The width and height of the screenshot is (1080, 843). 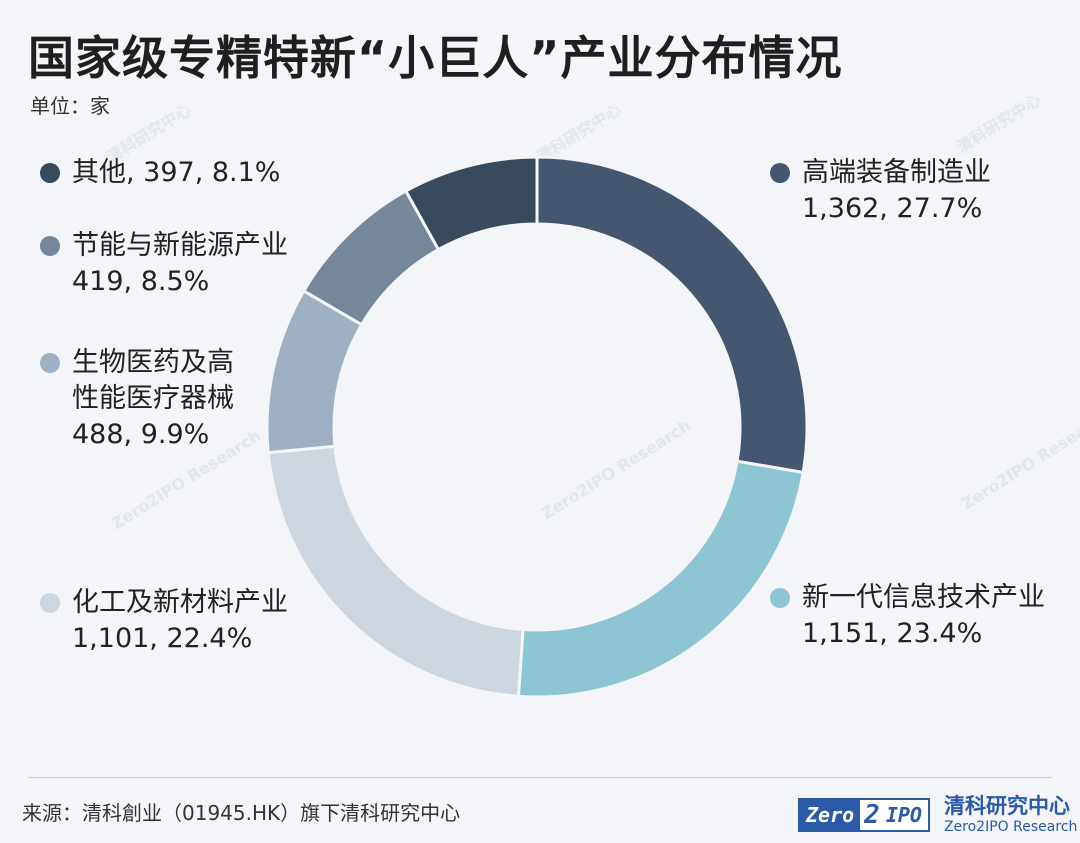 I want to click on legend-item: 其他, 397, 8.1%, so click(x=160, y=173).